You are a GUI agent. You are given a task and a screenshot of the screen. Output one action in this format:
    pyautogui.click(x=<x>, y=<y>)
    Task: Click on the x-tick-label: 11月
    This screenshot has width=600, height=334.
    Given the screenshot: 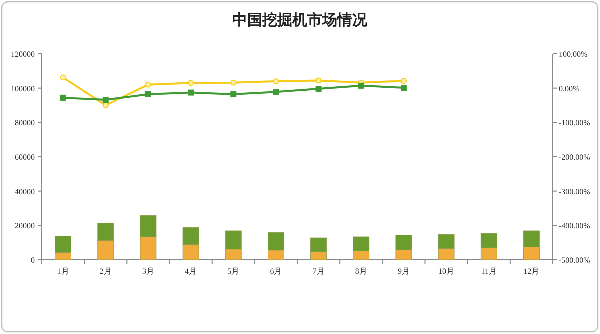 What is the action you would take?
    pyautogui.click(x=489, y=271)
    